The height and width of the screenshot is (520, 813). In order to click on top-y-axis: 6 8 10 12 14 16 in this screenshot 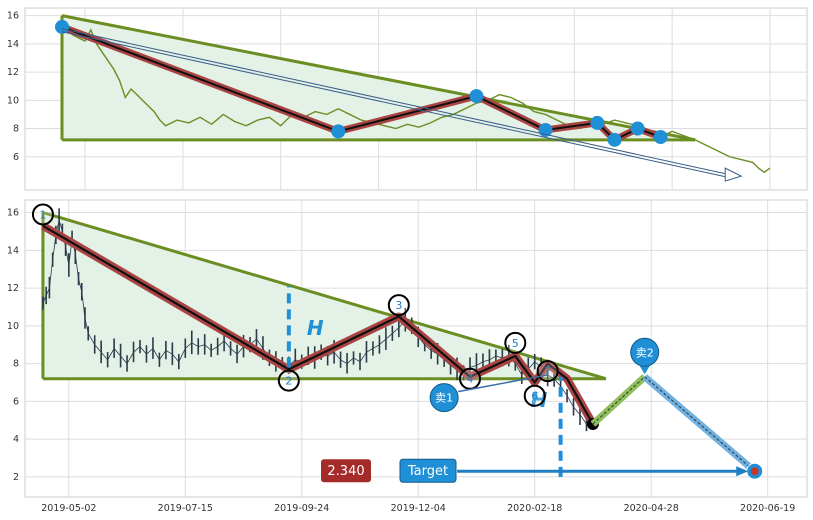, I will do `click(13, 87)`.